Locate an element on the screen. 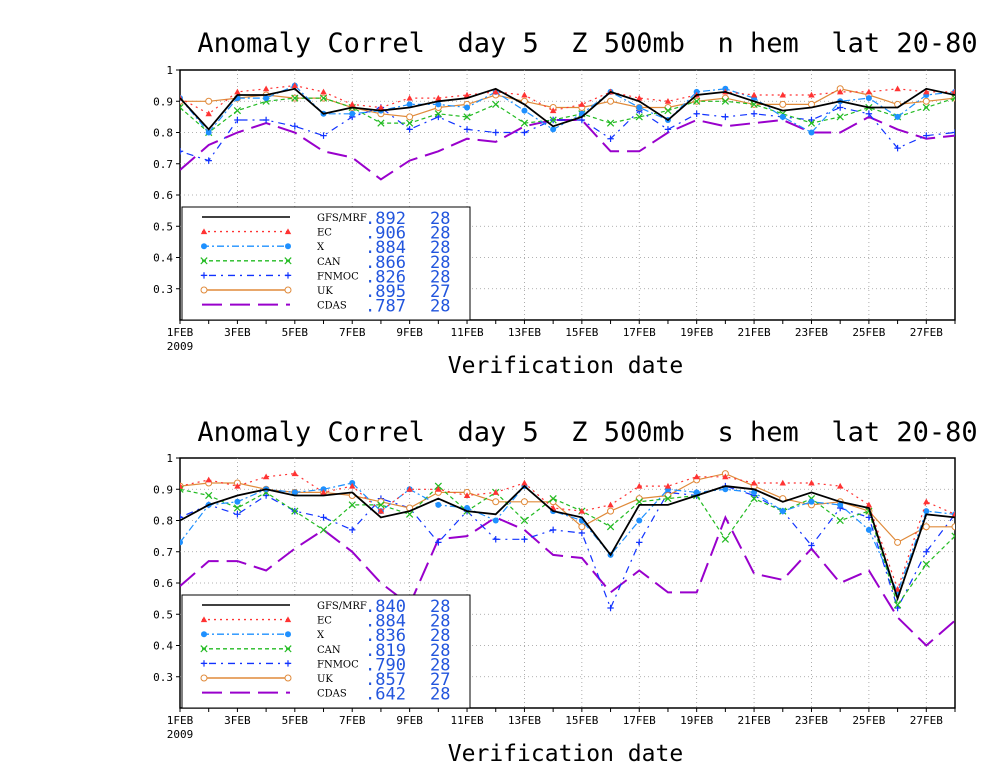  x-tick-label: 21FEB is located at coordinates (754, 332).